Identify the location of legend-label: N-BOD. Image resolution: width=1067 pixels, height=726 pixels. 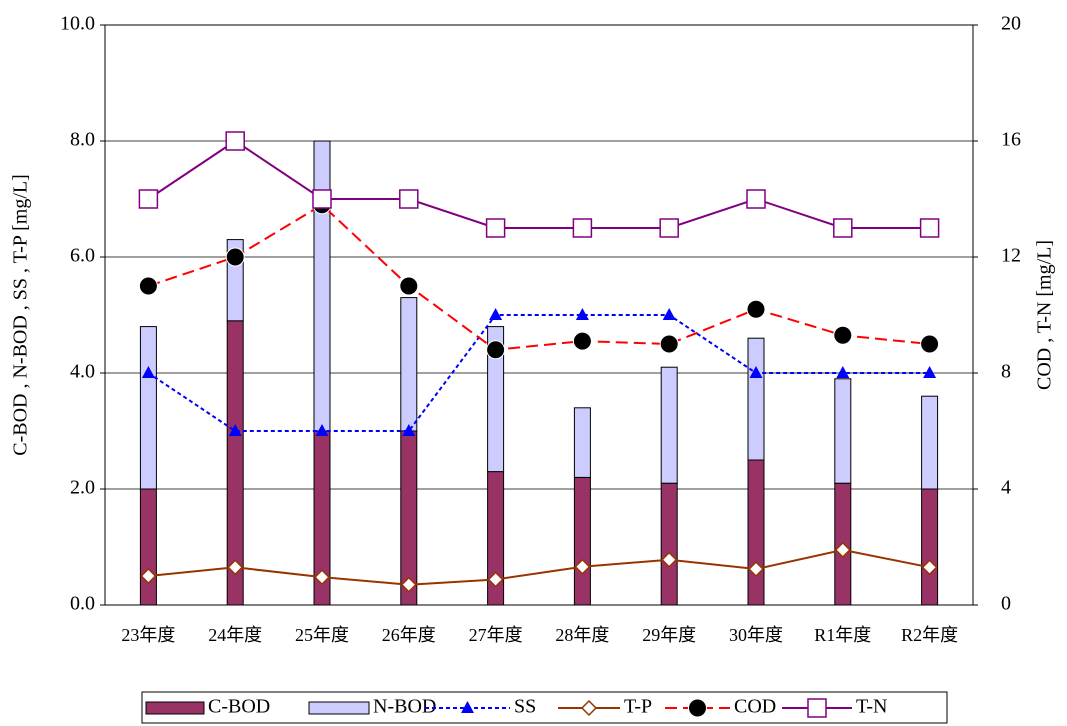
(404, 707).